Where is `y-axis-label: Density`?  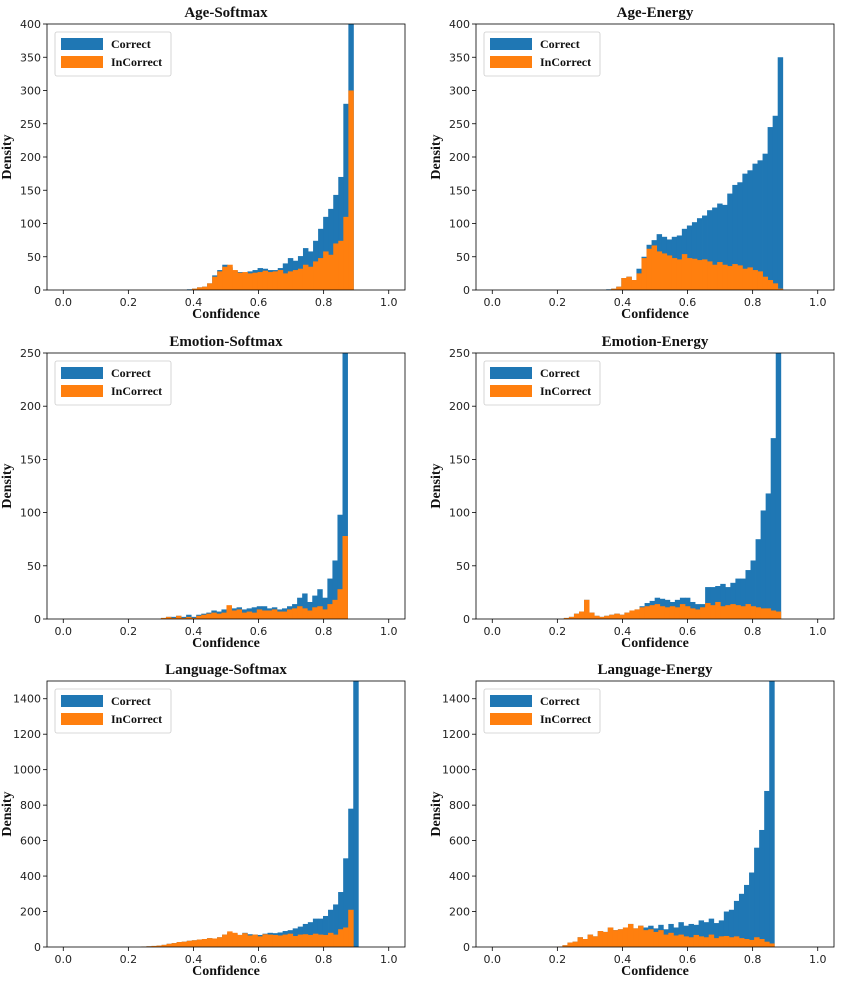
y-axis-label: Density is located at coordinates (436, 485).